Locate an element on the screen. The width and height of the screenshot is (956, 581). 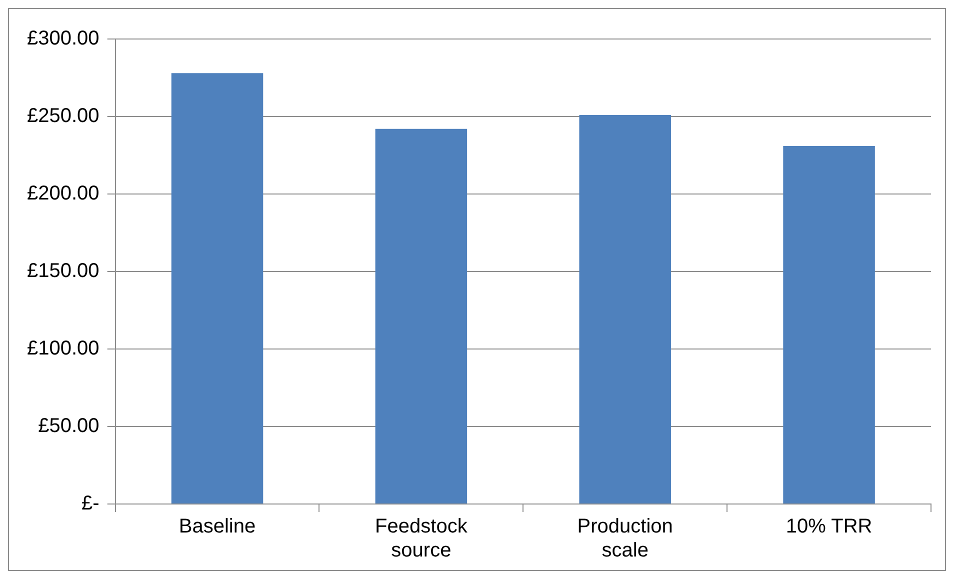
y-tick-label: £150.00 is located at coordinates (63, 271).